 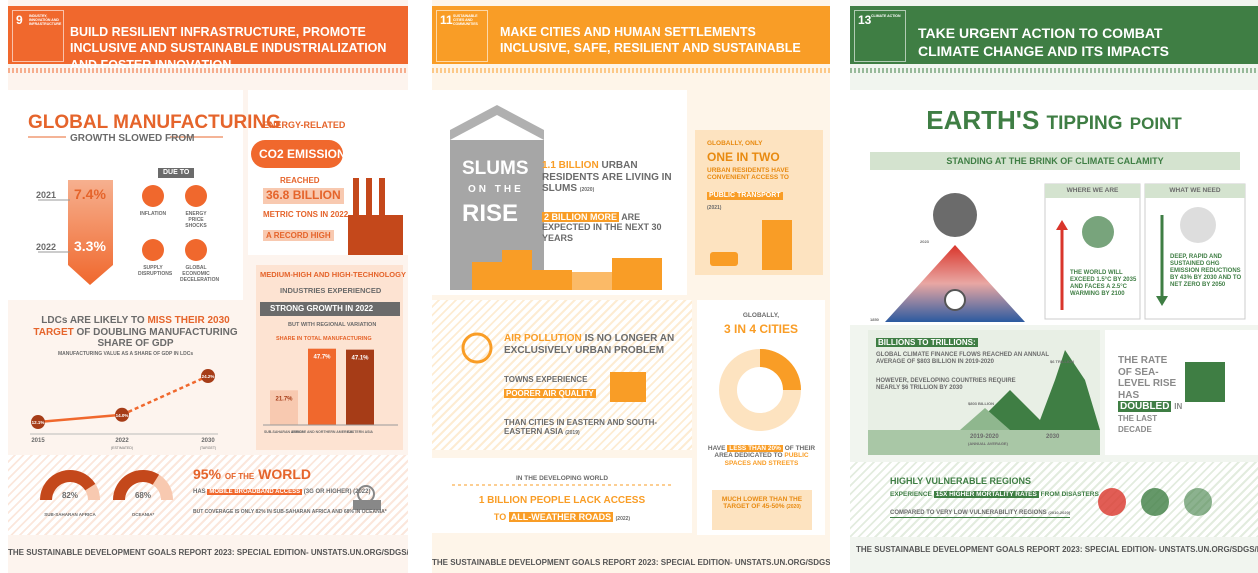 What do you see at coordinates (1059, 512) in the screenshot?
I see `text: (2010-2020)` at bounding box center [1059, 512].